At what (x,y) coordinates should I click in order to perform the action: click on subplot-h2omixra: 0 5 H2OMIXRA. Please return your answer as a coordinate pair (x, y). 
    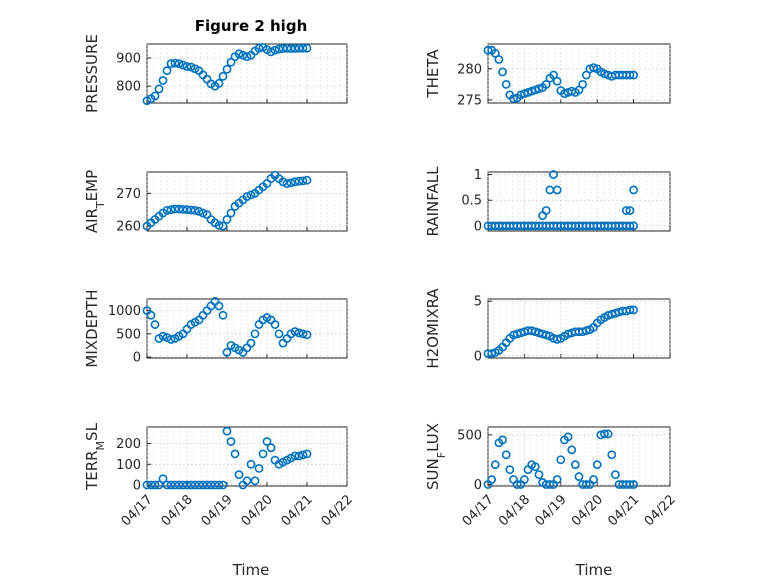
    Looking at the image, I should click on (547, 328).